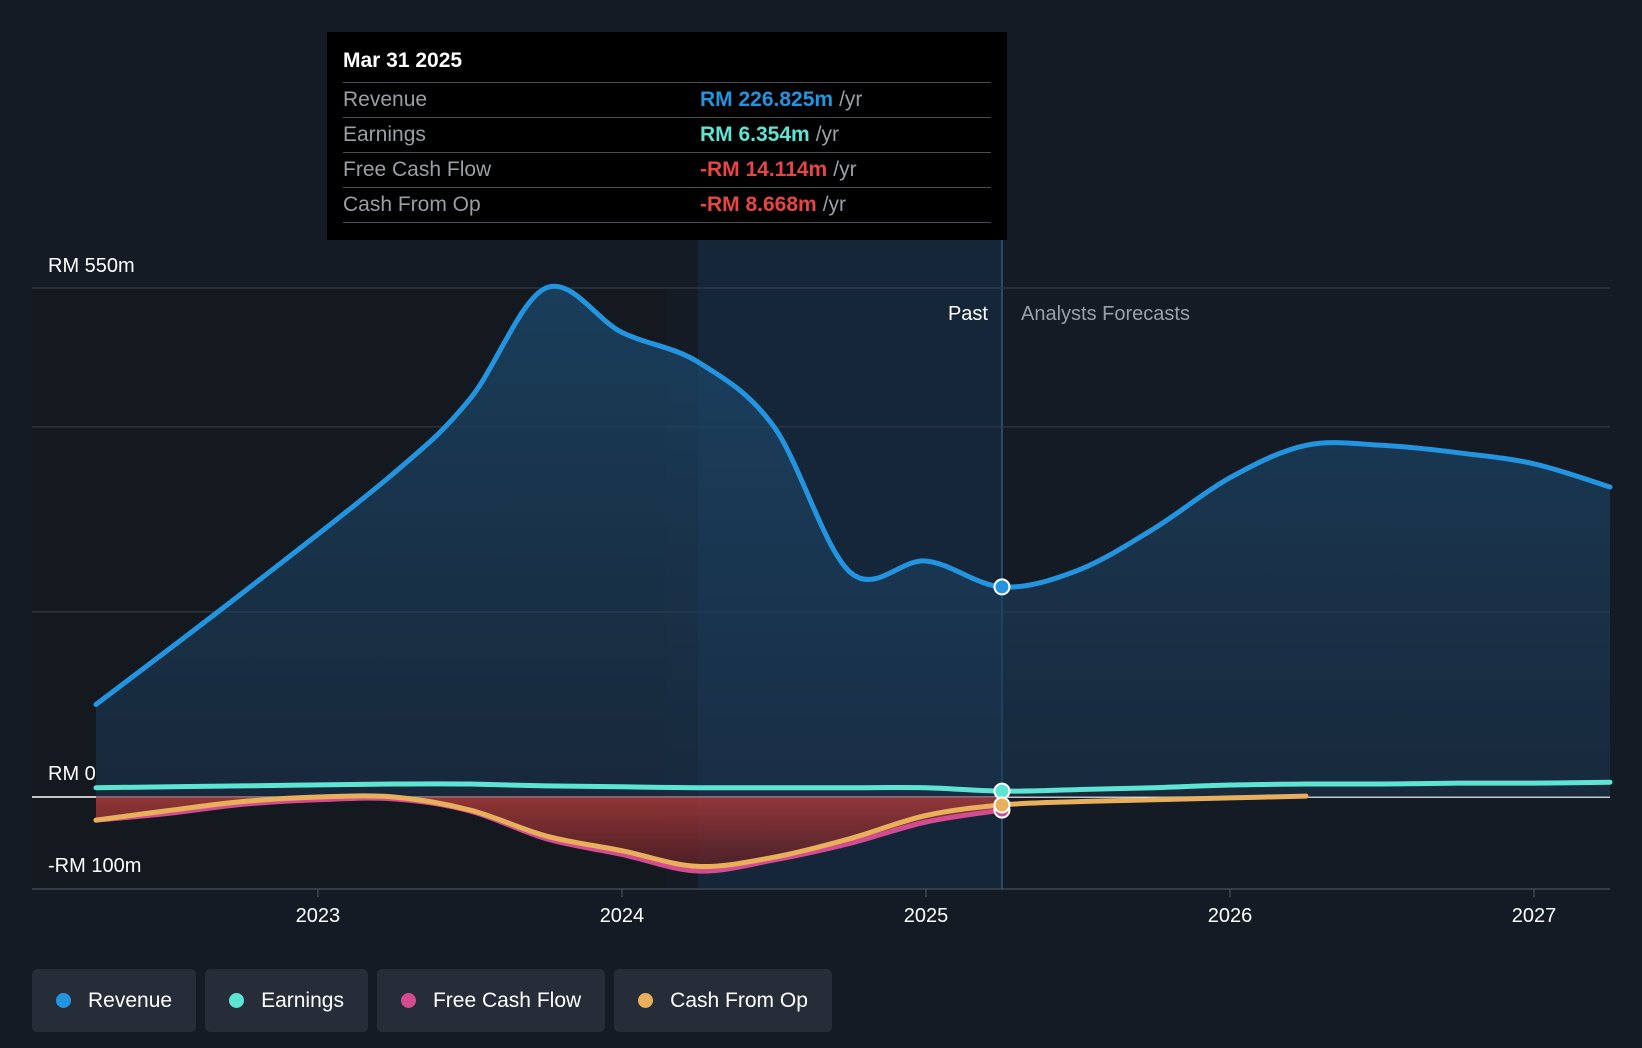  Describe the element at coordinates (926, 916) in the screenshot. I see `x-tick-label-2025: 2025` at that location.